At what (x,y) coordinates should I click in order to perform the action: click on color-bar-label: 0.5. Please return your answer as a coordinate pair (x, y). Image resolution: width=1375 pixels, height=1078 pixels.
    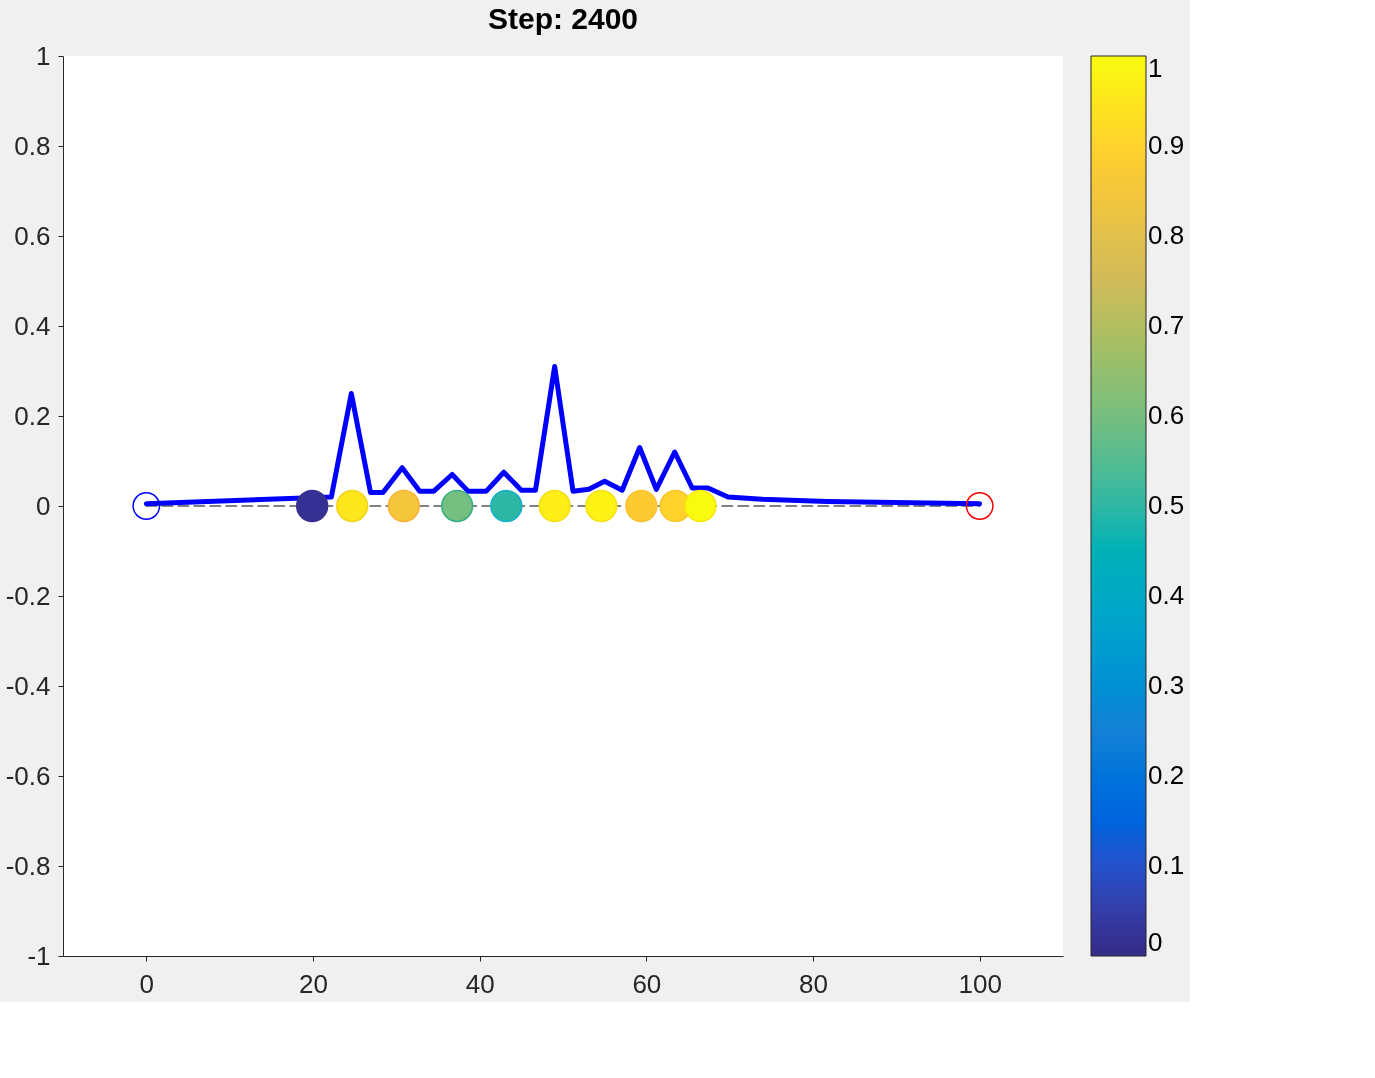
    Looking at the image, I should click on (1166, 505).